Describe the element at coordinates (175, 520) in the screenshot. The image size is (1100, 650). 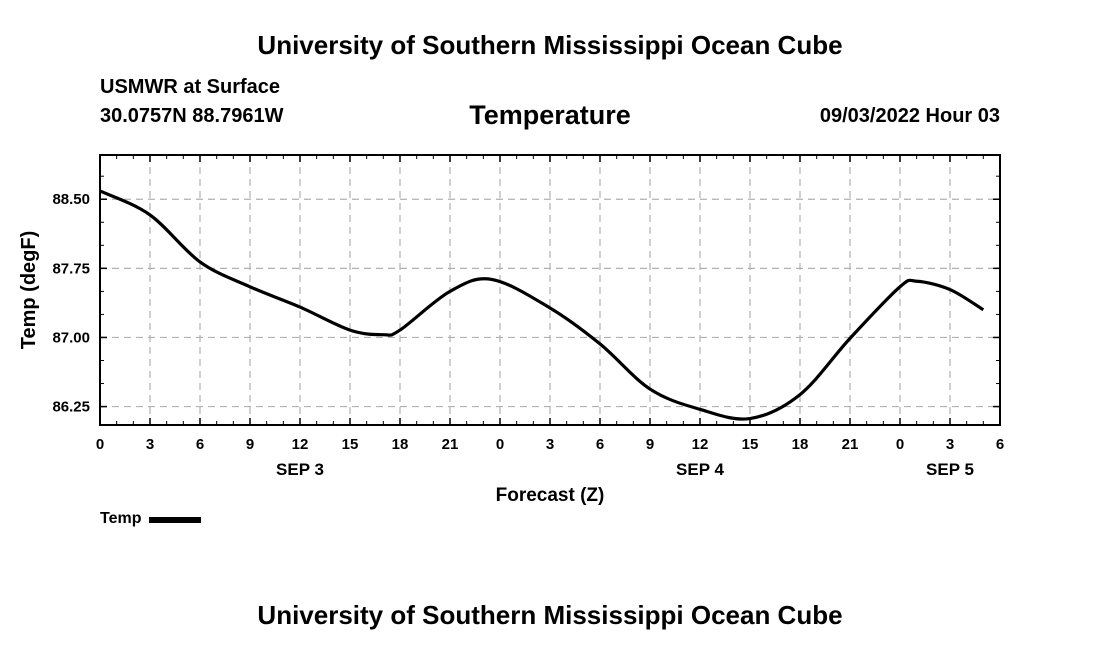
I see `legend-line-swatch` at that location.